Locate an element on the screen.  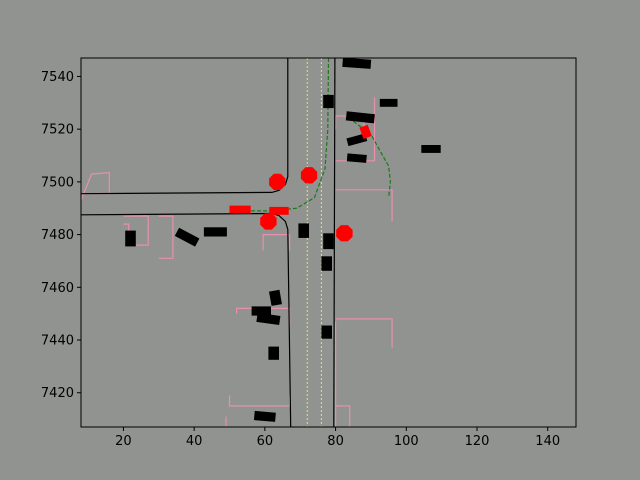
y-tick-label-0: 7420 is located at coordinates (57, 393).